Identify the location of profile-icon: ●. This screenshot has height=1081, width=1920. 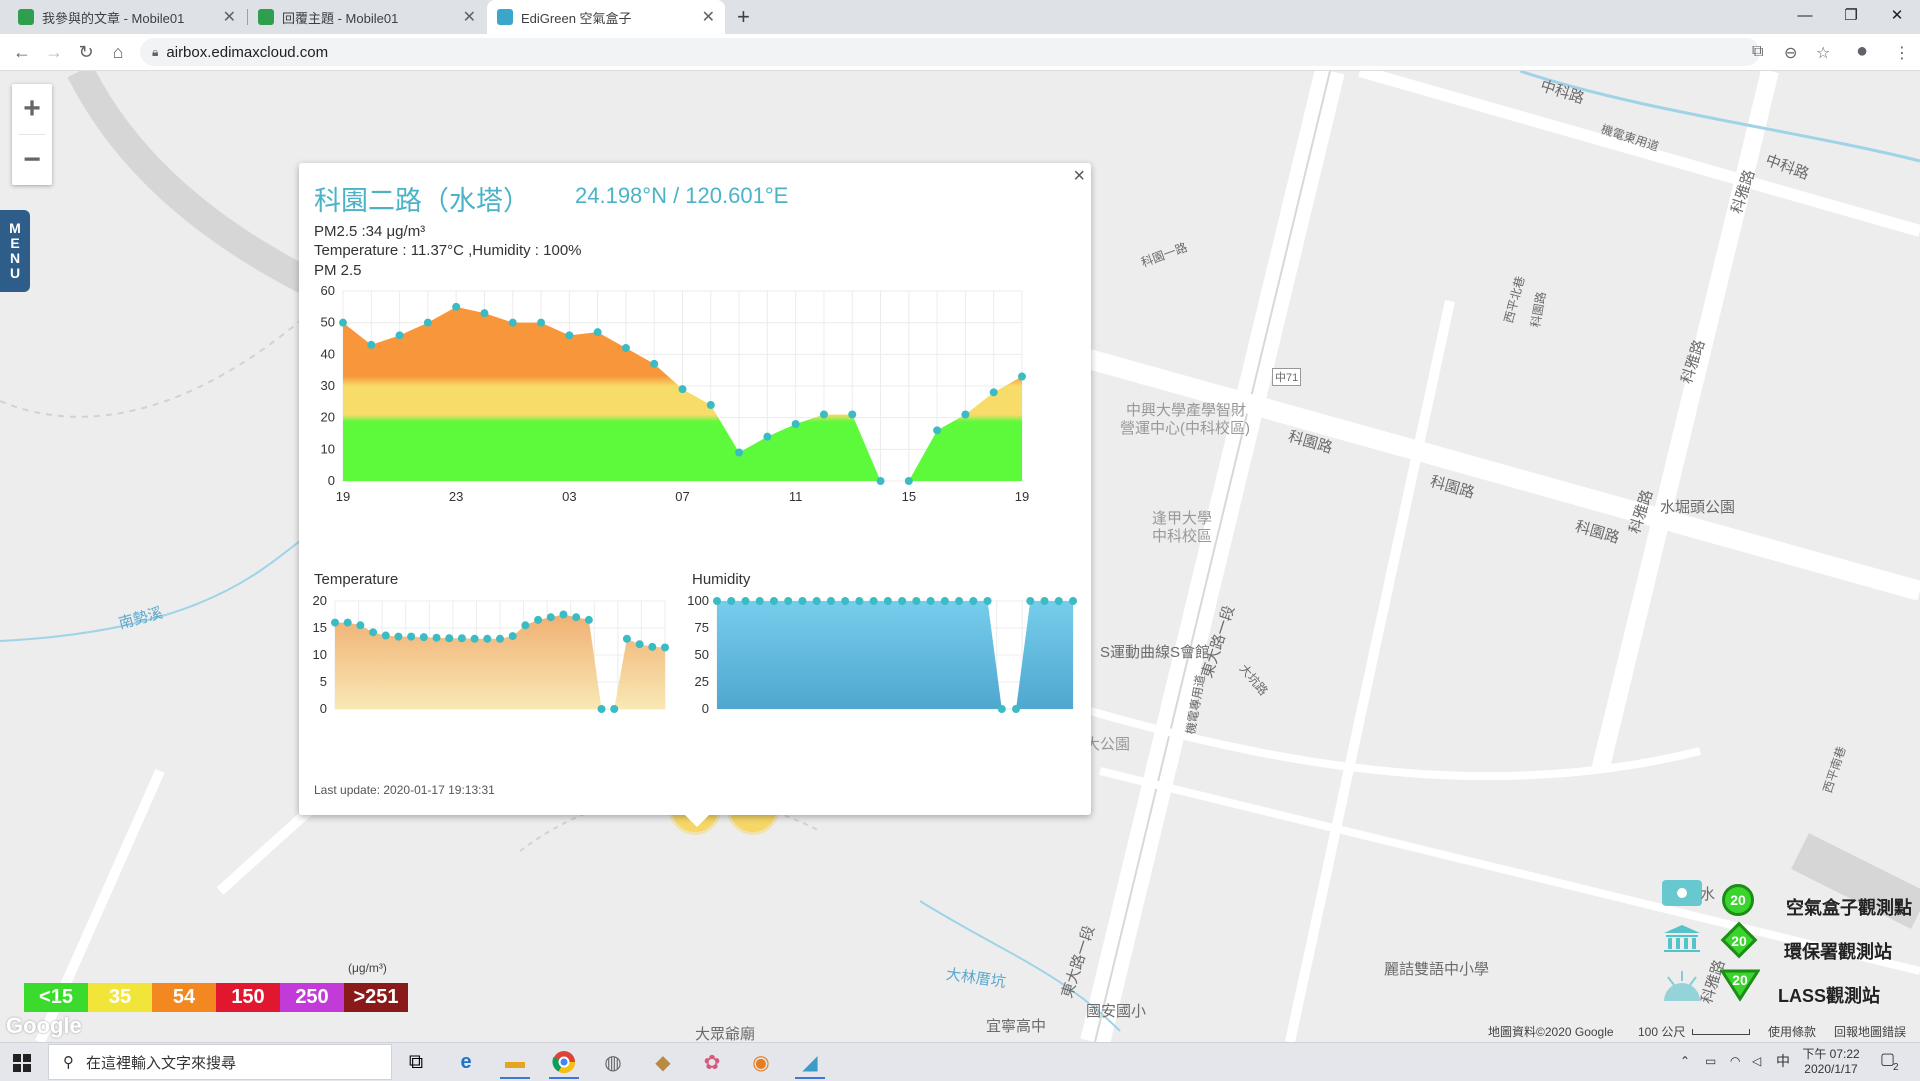
(1862, 51).